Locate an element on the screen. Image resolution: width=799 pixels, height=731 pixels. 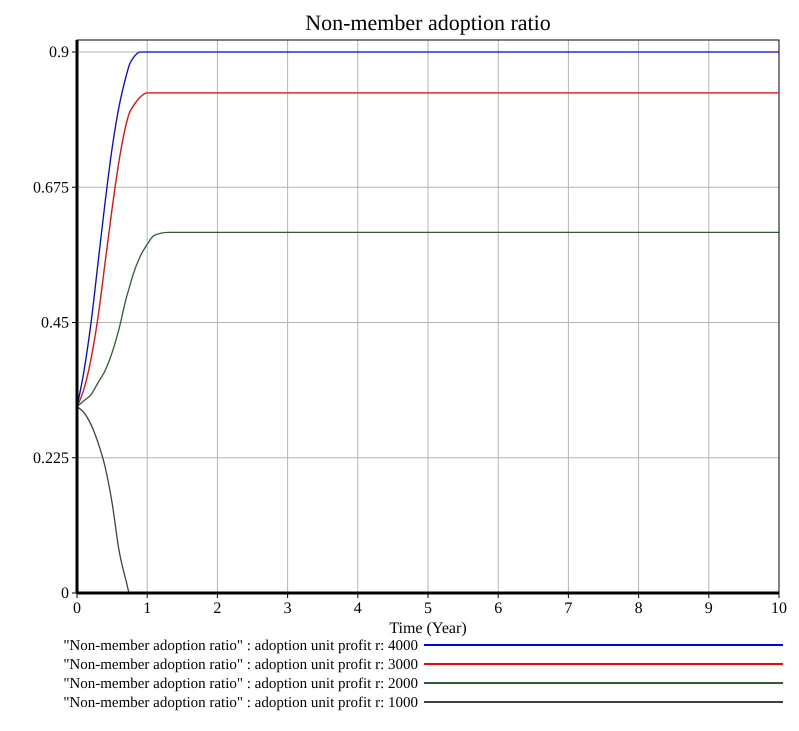
y-tick-label: 0.9 is located at coordinates (59, 53).